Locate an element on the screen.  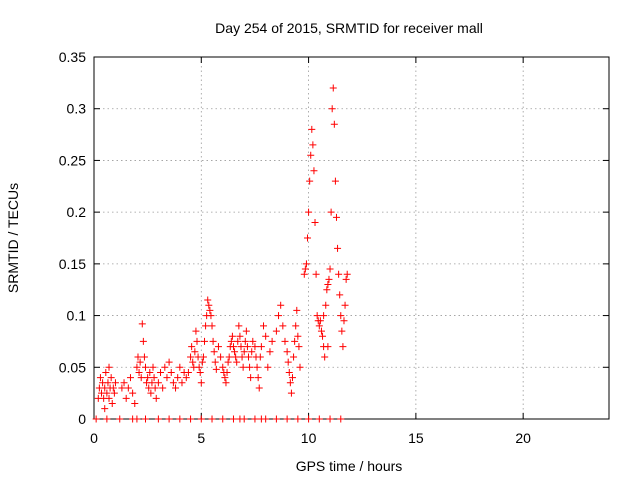
y-axis-label: SRMTID / TECUs is located at coordinates (13, 238).